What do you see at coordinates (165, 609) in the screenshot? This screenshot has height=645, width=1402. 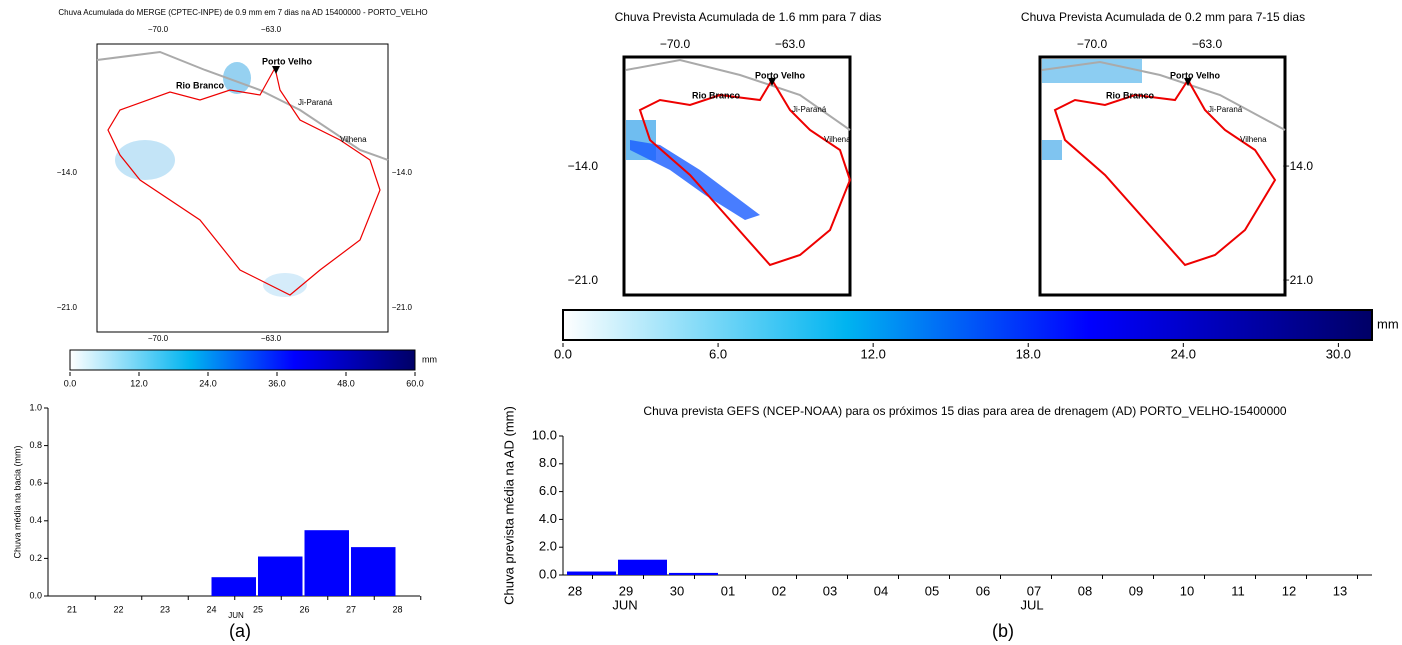 I see `x-tick-label: 23` at bounding box center [165, 609].